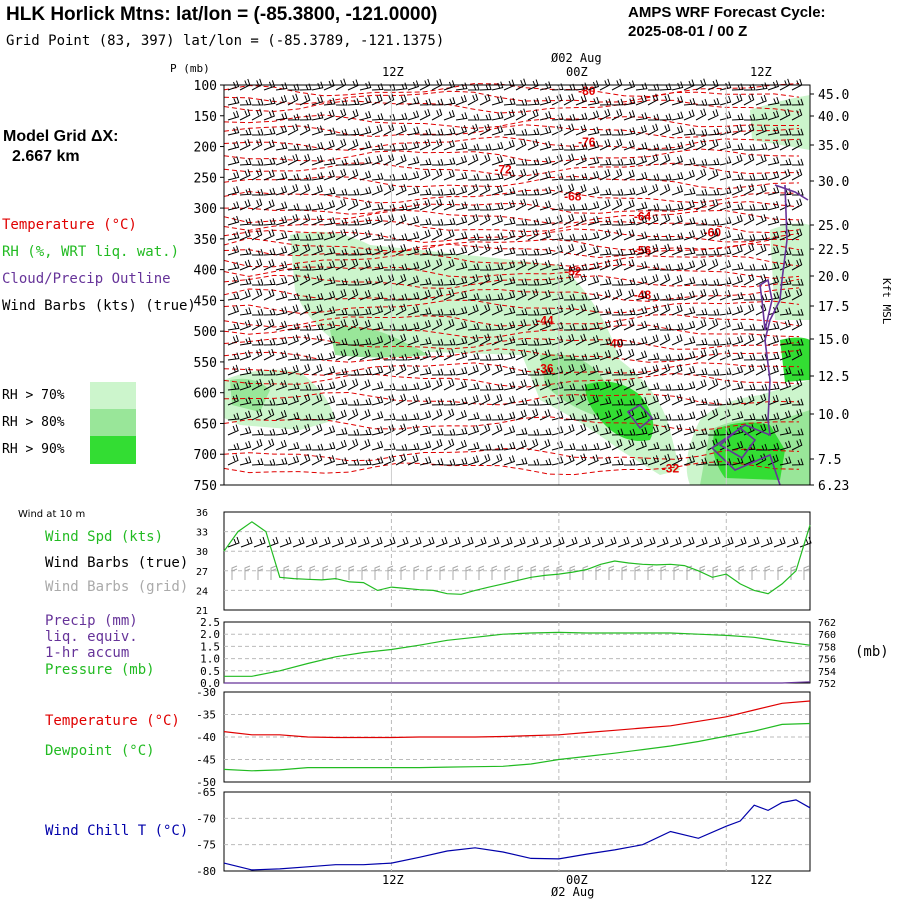 The height and width of the screenshot is (900, 900). Describe the element at coordinates (761, 72) in the screenshot. I see `top-tick-12z-b: 12Z` at that location.